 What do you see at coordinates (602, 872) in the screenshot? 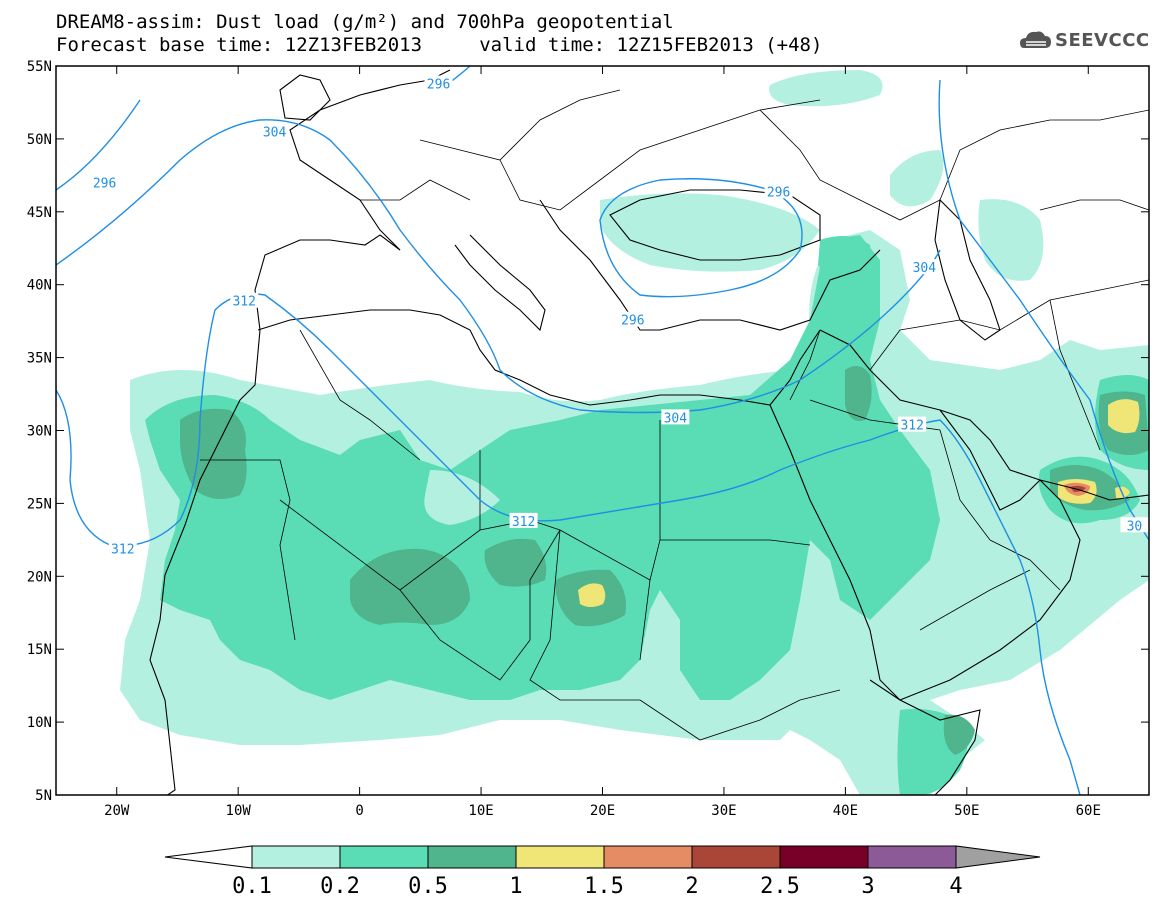
I see `colorbar: 0.1 0.2 0.5 1 1.5 2 2.5 3 4` at bounding box center [602, 872].